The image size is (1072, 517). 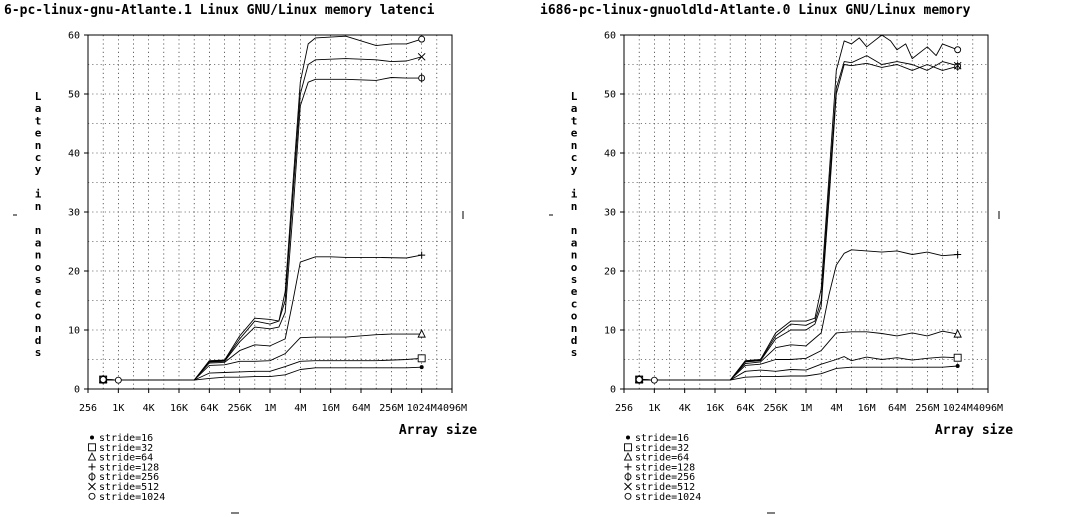 I want to click on legend-label: stride=16, so click(x=662, y=438).